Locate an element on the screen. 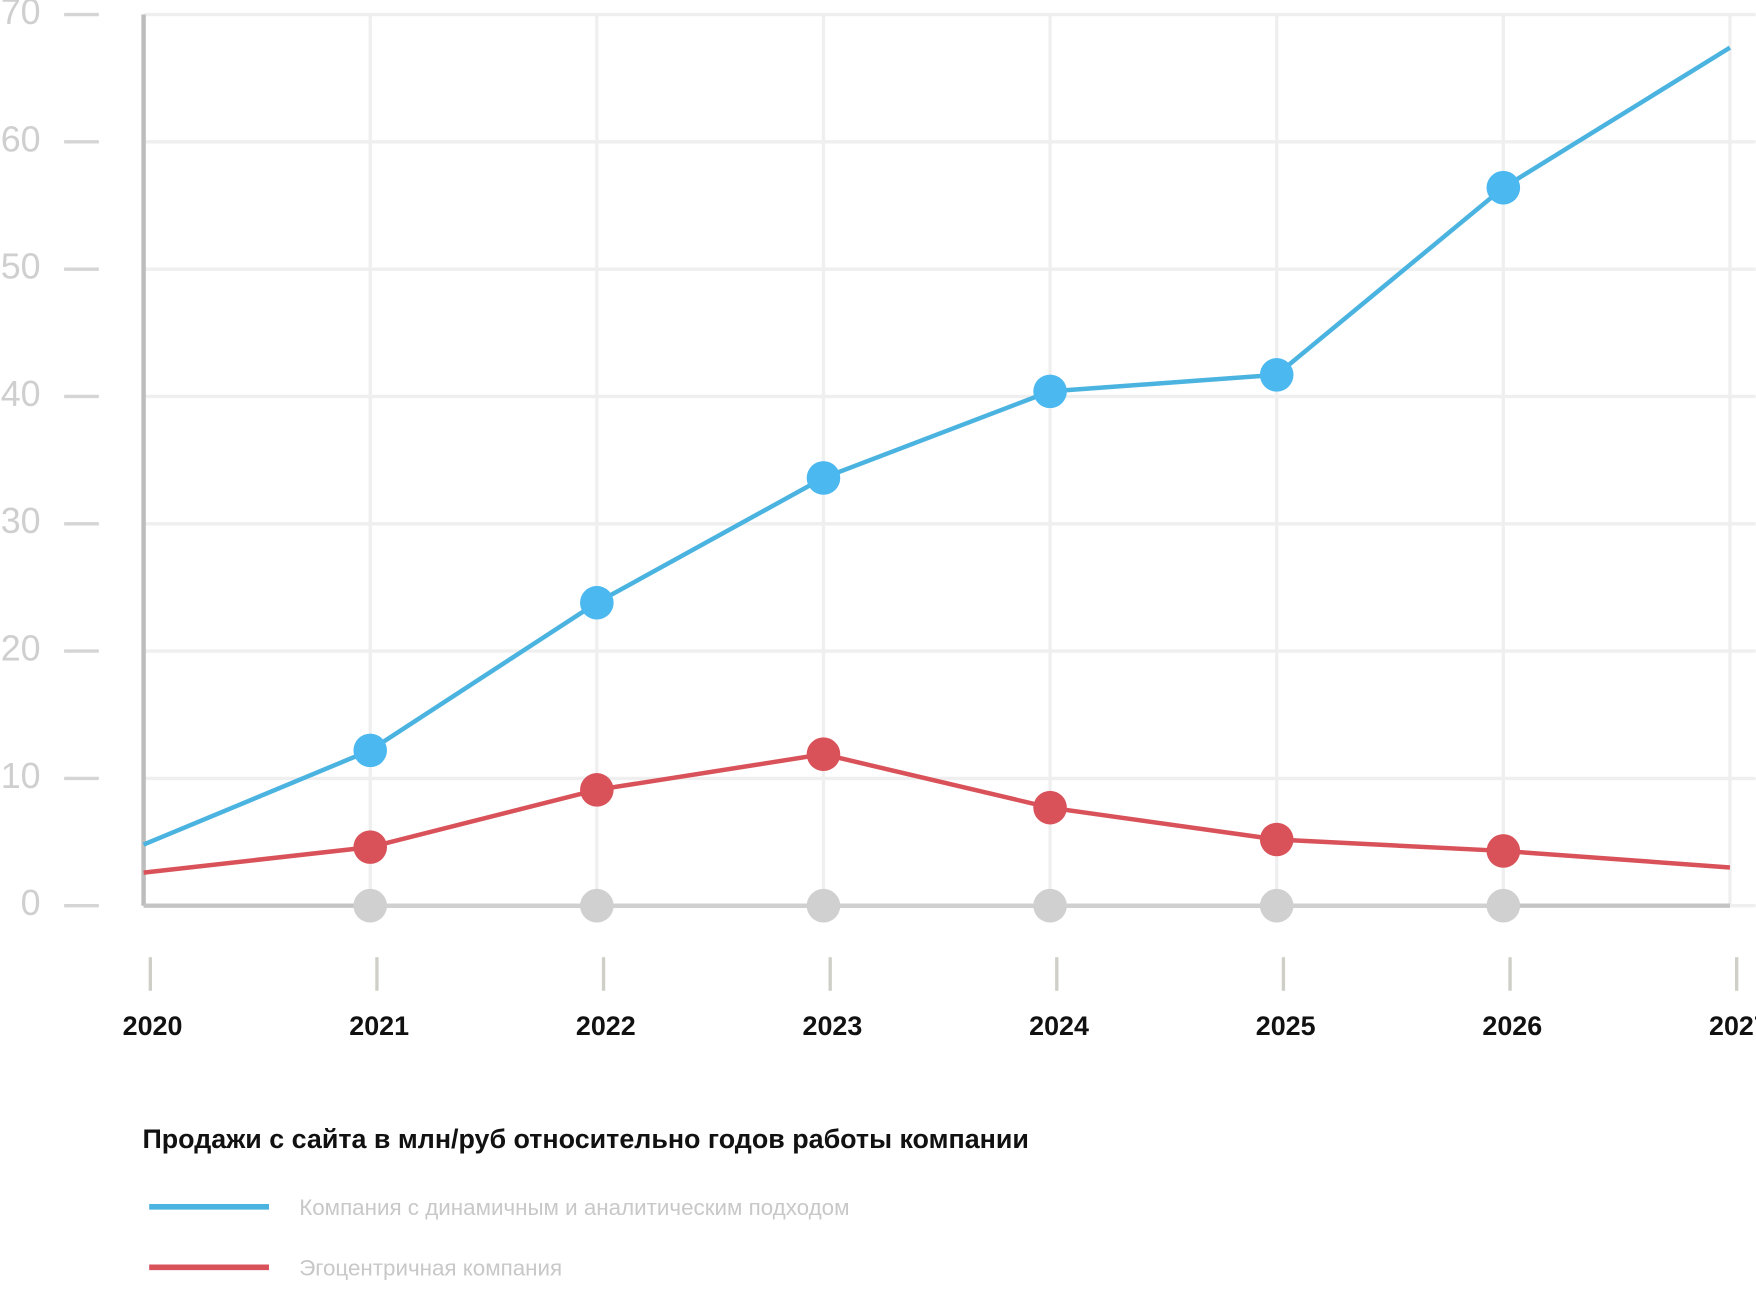 The image size is (1756, 1302). series-line is located at coordinates (937, 813).